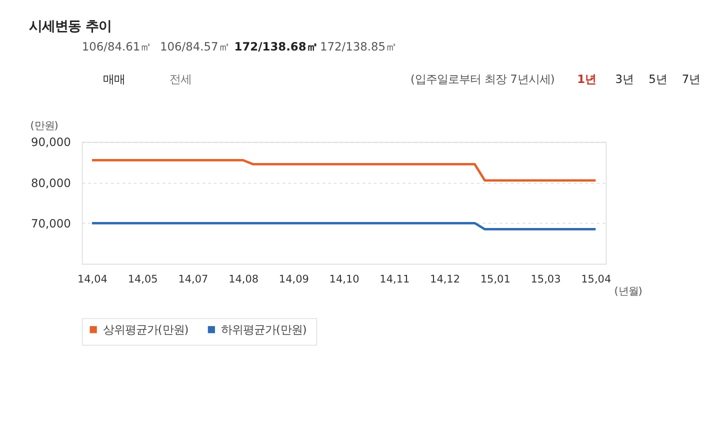 This screenshot has height=428, width=720. Describe the element at coordinates (624, 79) in the screenshot. I see `text: 3년` at that location.